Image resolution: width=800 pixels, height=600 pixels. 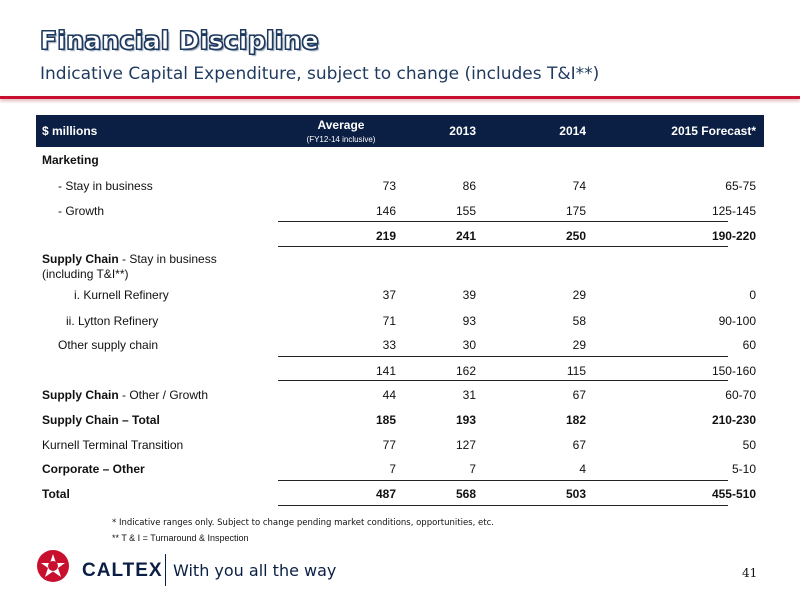 I want to click on cell-2013: 241, so click(x=465, y=236).